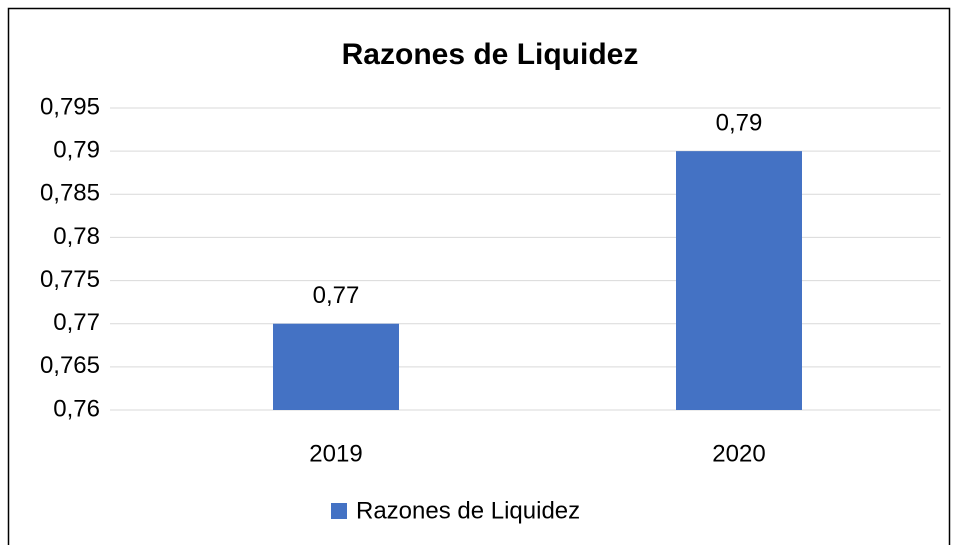 The image size is (959, 545). I want to click on y-tick-label: 0,775, so click(70, 279).